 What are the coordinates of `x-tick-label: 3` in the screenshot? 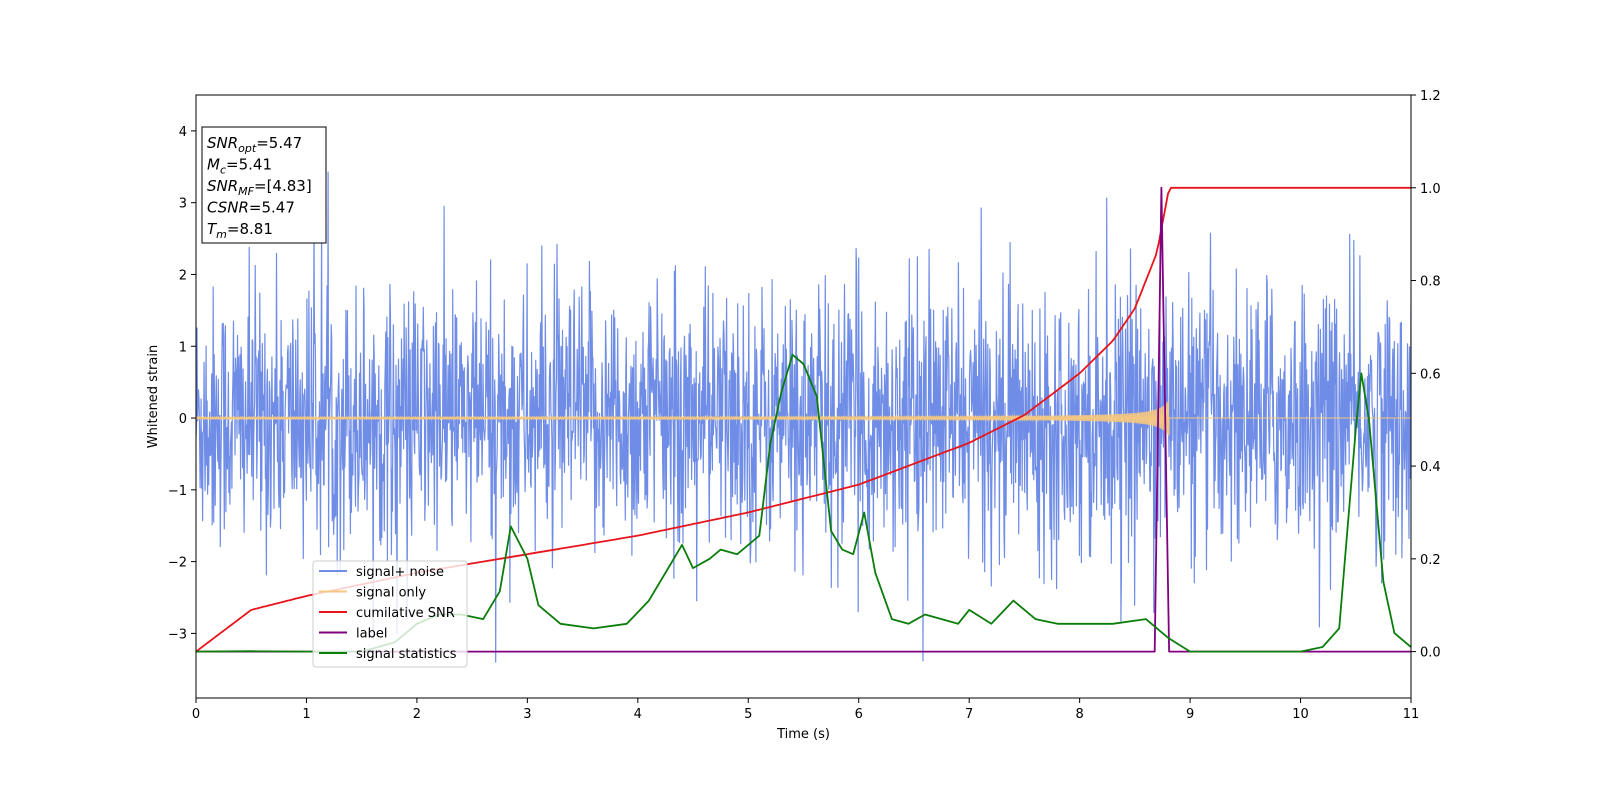 It's located at (527, 714).